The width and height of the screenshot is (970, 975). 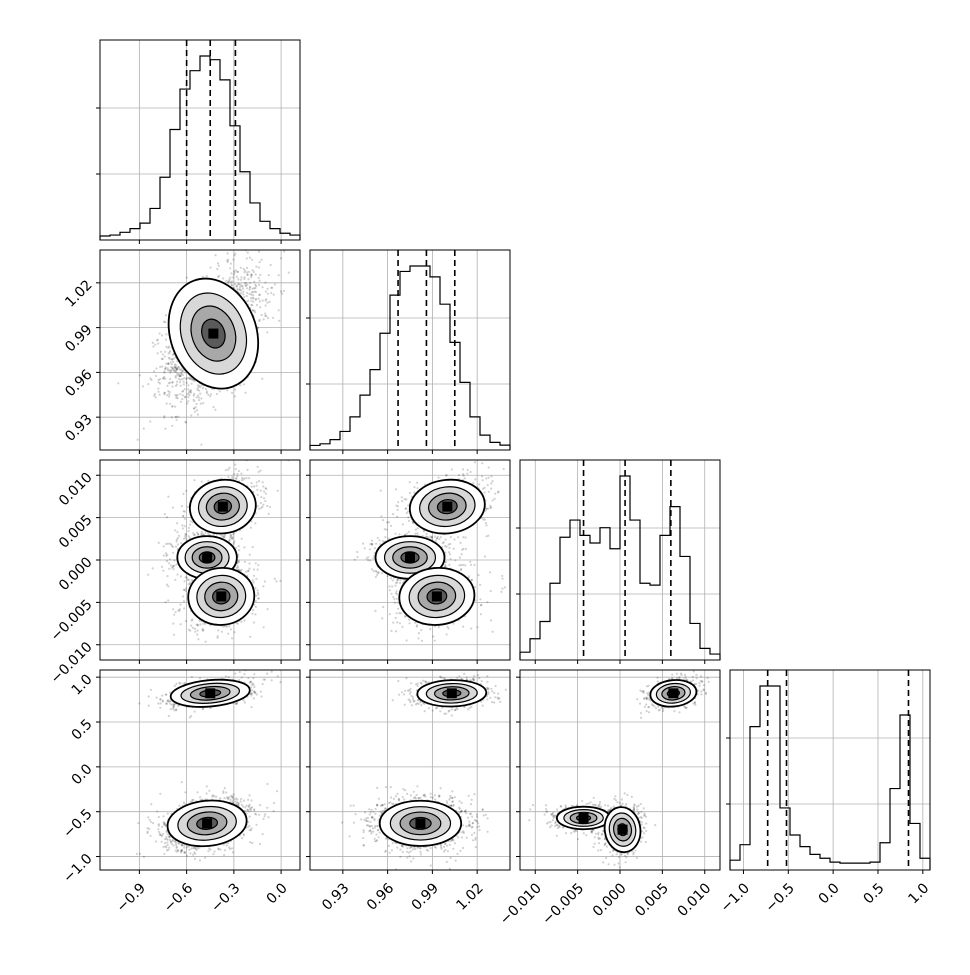 I want to click on x-tick-label: −0.6, so click(x=178, y=897).